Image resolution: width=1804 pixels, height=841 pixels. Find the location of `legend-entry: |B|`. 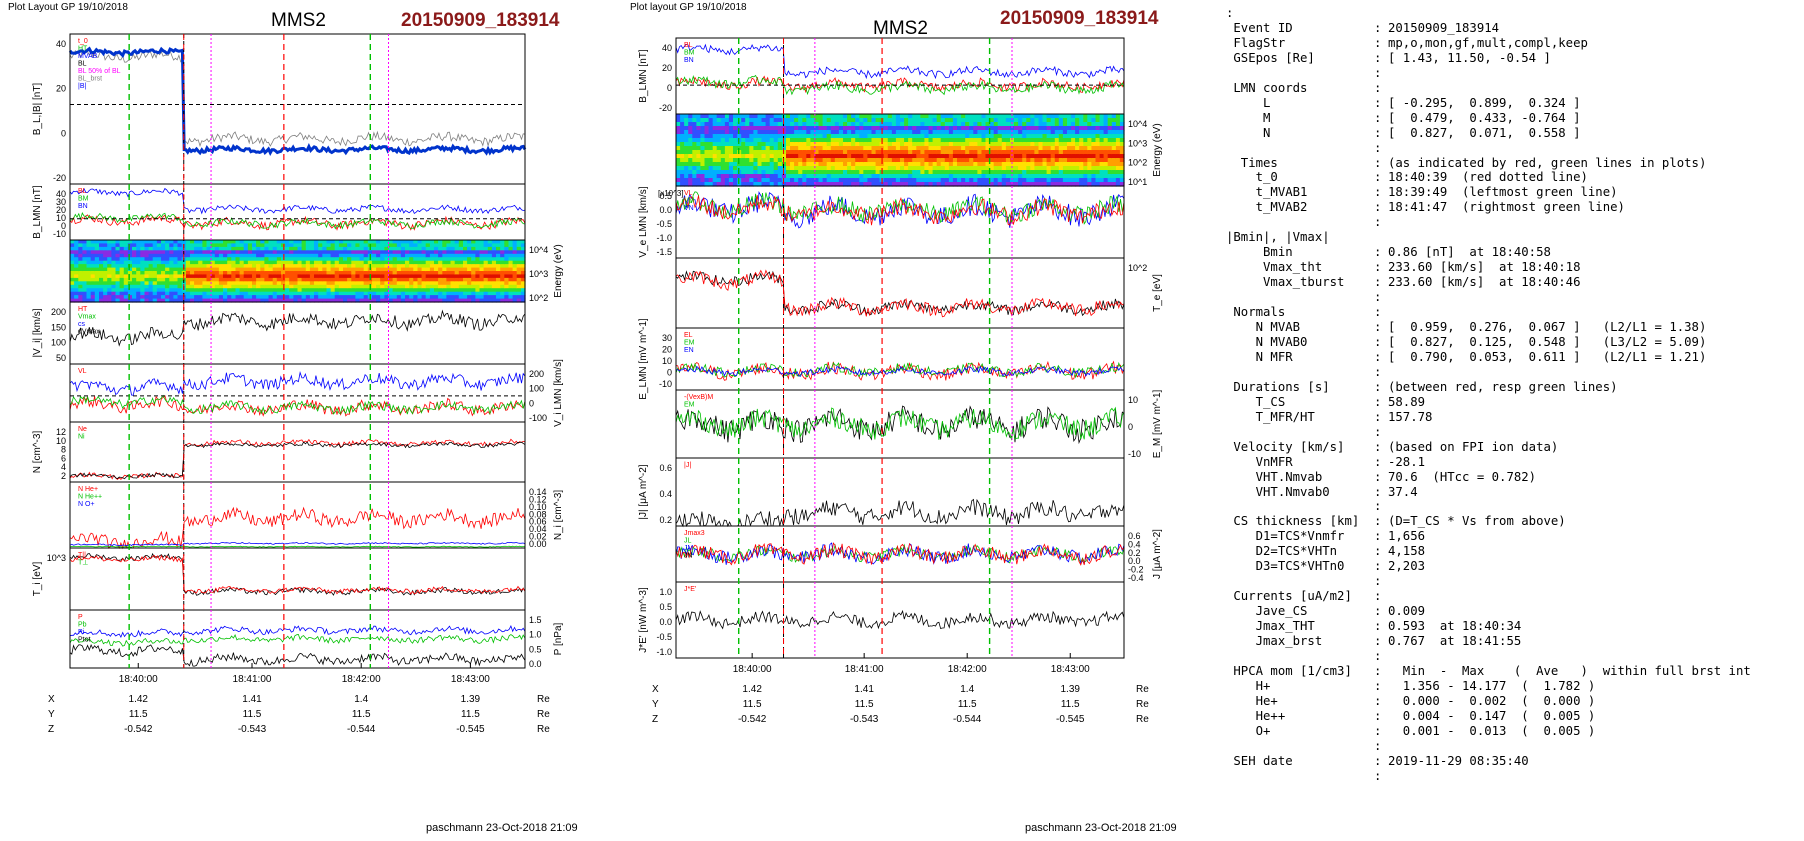

legend-entry: |B| is located at coordinates (82, 86).